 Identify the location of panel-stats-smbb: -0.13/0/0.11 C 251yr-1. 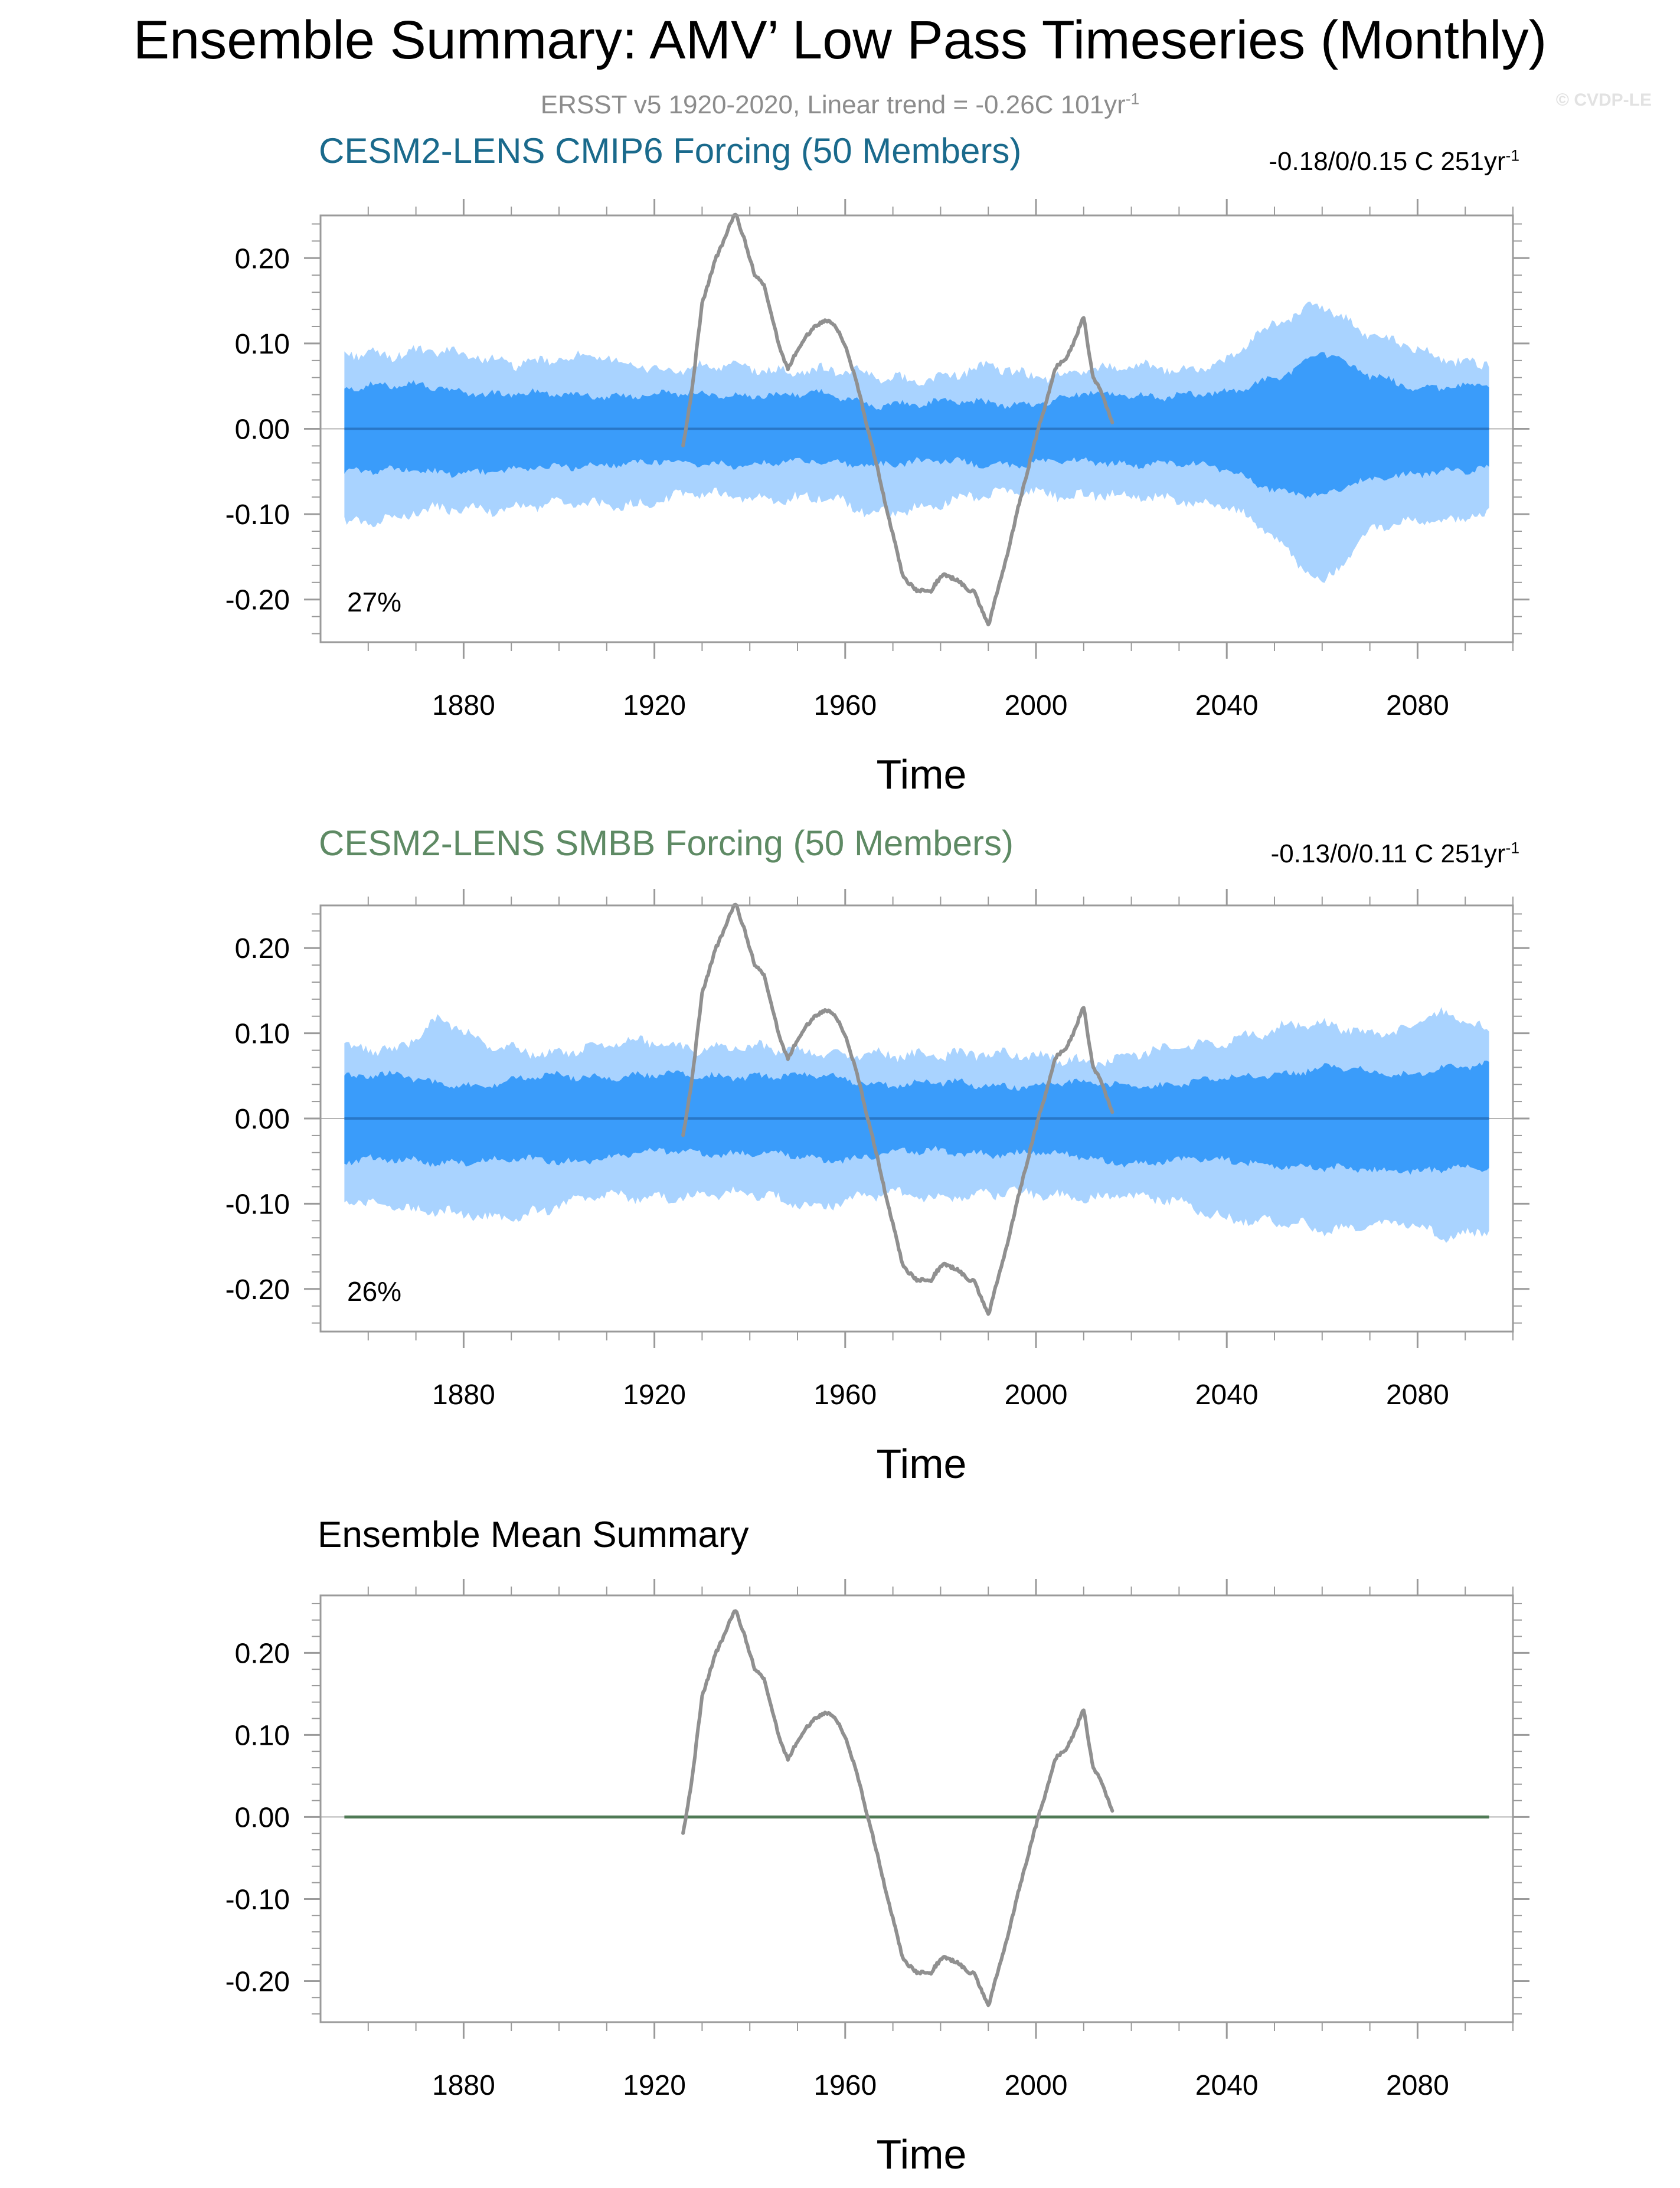
(1395, 854).